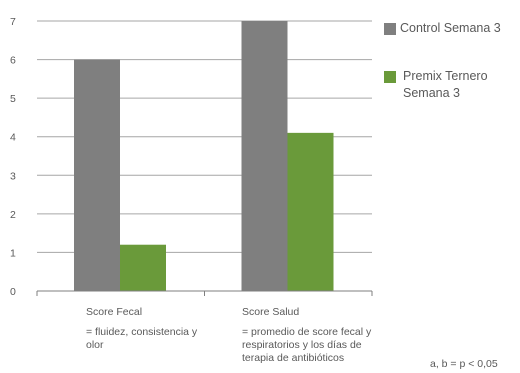 This screenshot has height=373, width=520. I want to click on legend-item-control: Control Semana 3, so click(442, 28).